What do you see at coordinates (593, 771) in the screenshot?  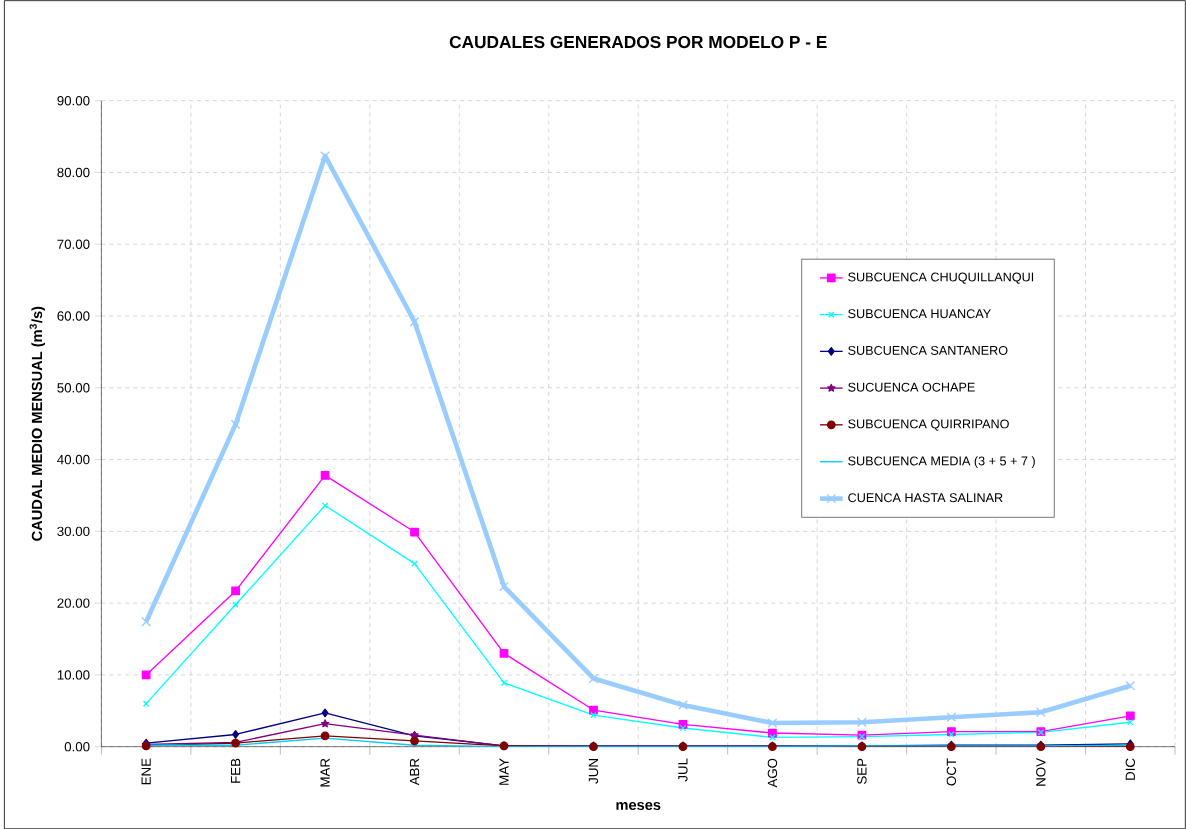 I see `x-tick-label: JUN` at bounding box center [593, 771].